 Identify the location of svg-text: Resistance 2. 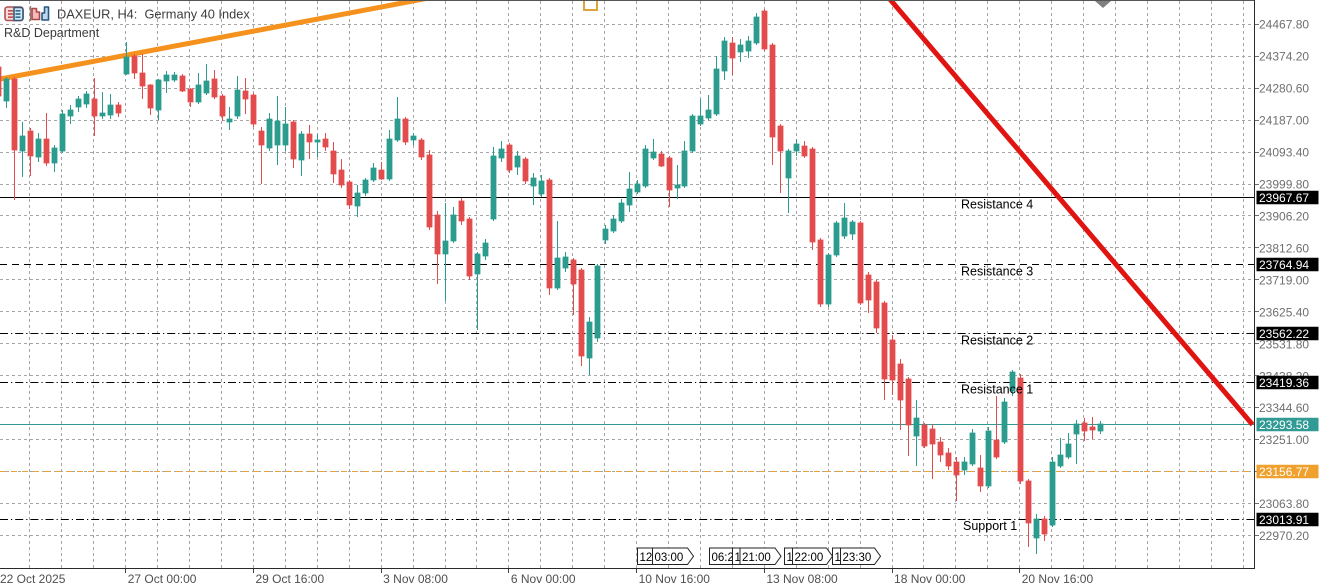
(997, 341).